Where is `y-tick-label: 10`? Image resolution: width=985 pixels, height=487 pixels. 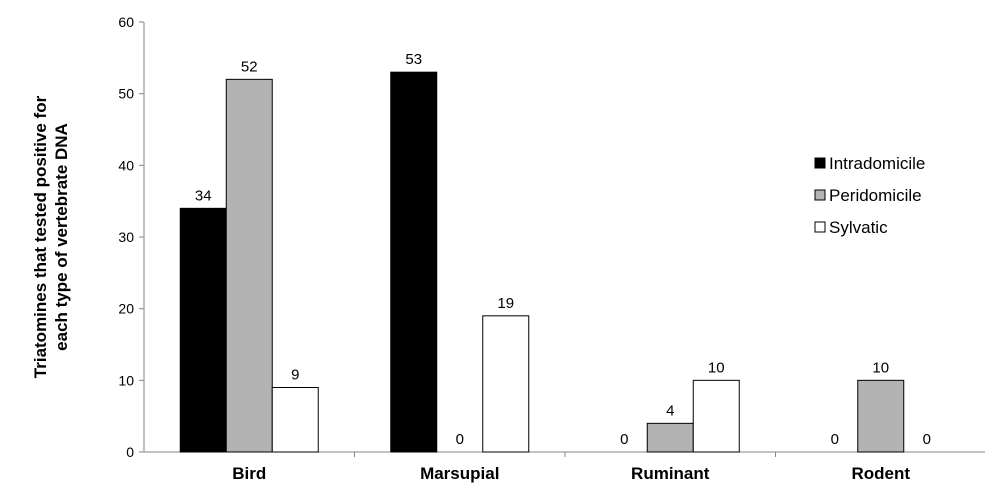
y-tick-label: 10 is located at coordinates (126, 380).